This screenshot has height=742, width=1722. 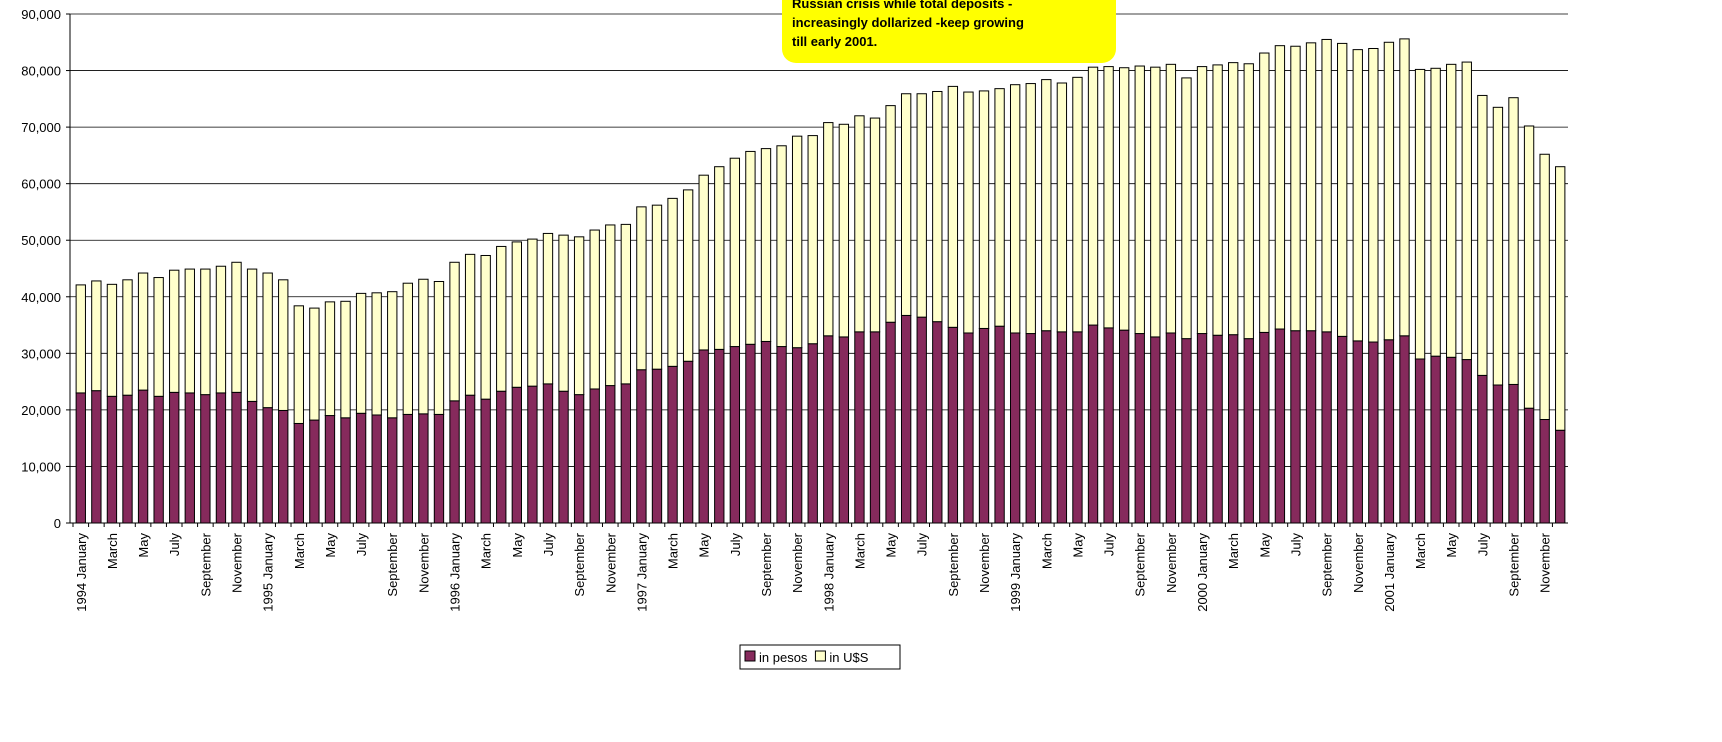 I want to click on y-tick-label: 40,000, so click(x=41, y=297).